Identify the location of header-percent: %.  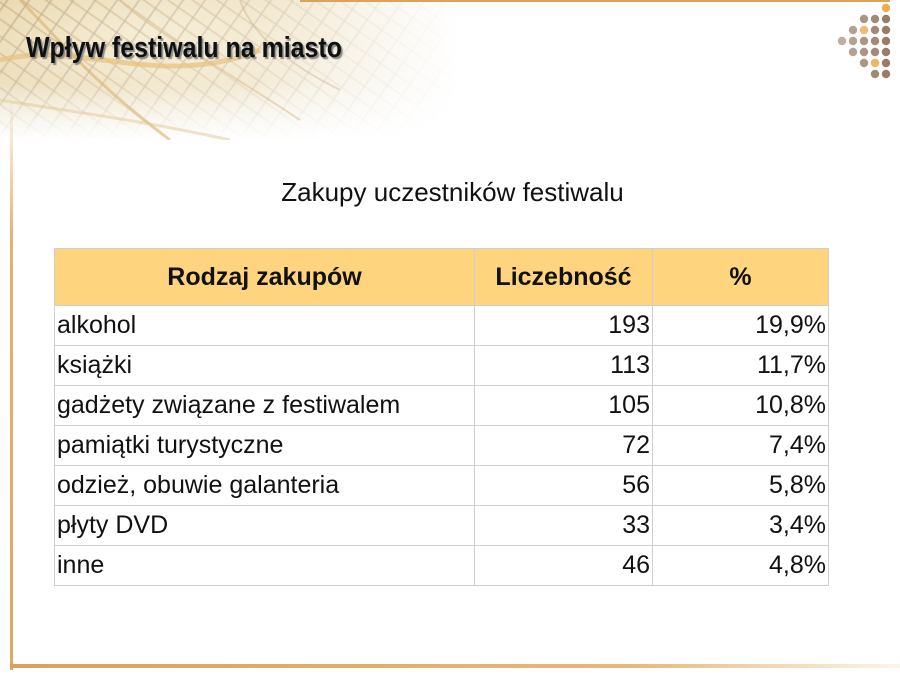
(740, 277).